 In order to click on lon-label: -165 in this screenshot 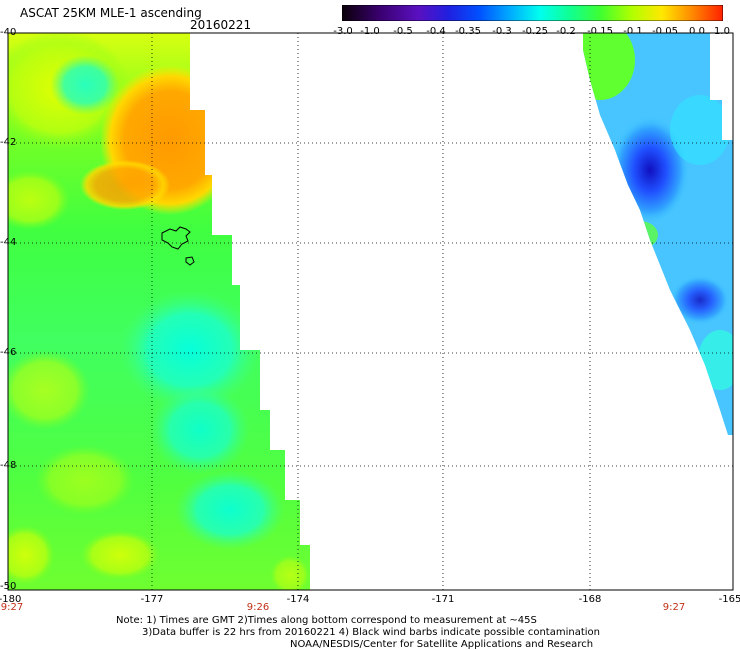, I will do `click(729, 599)`.